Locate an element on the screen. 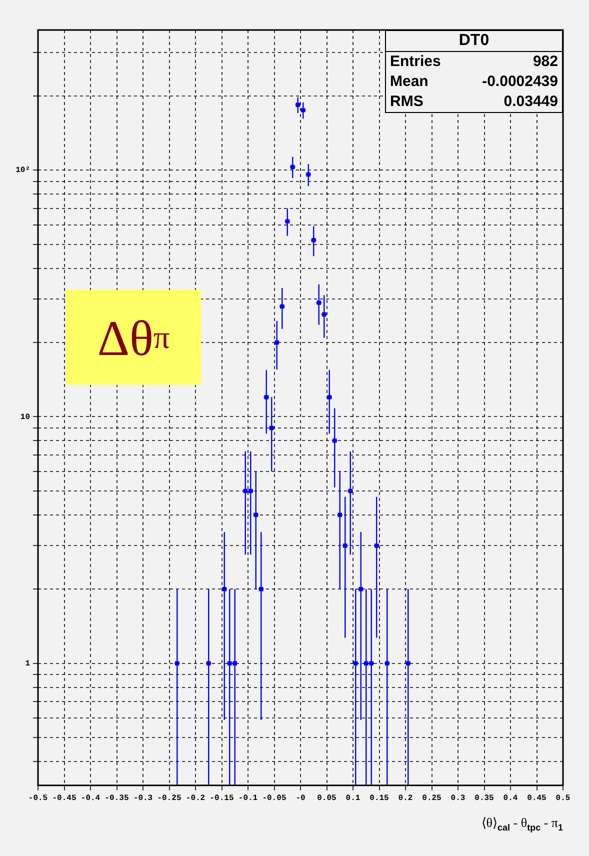 This screenshot has width=589, height=856. x-tick-label: 0.3 is located at coordinates (458, 799).